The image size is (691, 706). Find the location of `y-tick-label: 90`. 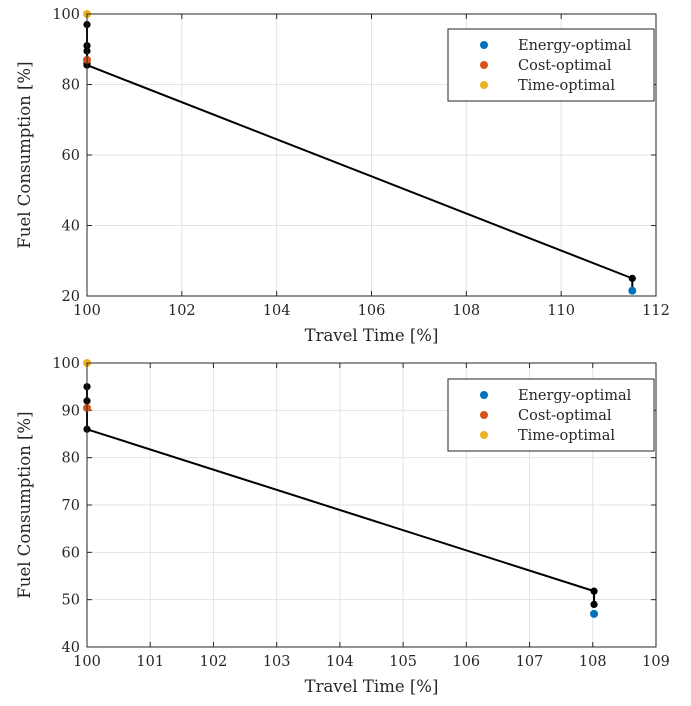

y-tick-label: 90 is located at coordinates (71, 411).